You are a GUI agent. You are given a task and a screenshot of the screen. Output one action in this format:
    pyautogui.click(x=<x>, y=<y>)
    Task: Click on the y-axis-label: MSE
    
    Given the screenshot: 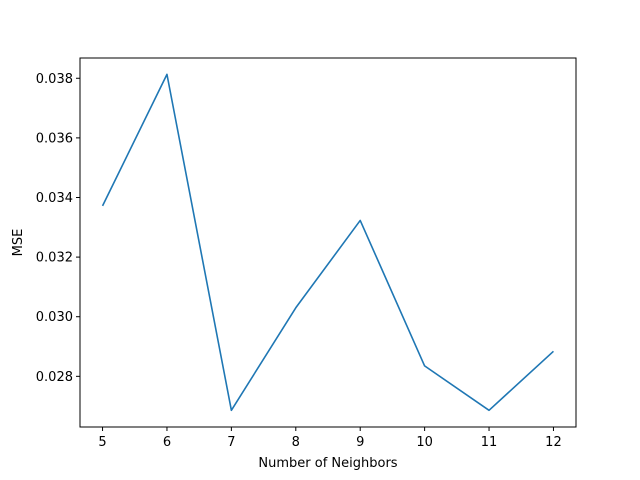 What is the action you would take?
    pyautogui.click(x=18, y=243)
    